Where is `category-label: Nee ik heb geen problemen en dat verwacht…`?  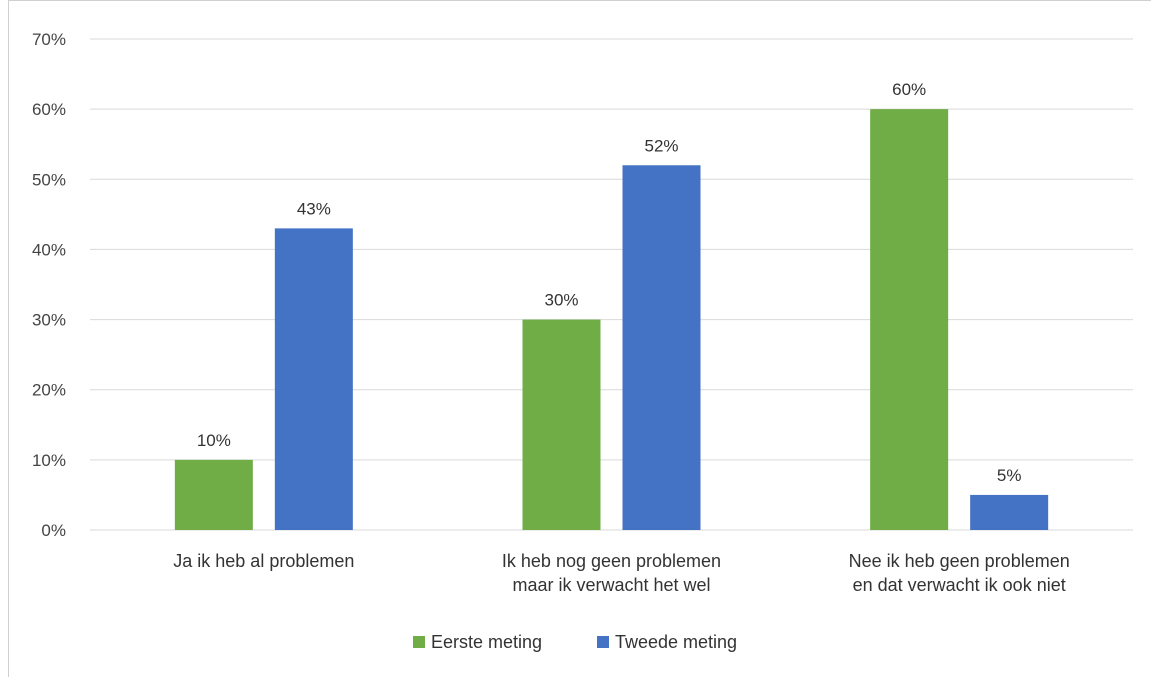 category-label: Nee ik heb geen problemen en dat verwacht… is located at coordinates (959, 573).